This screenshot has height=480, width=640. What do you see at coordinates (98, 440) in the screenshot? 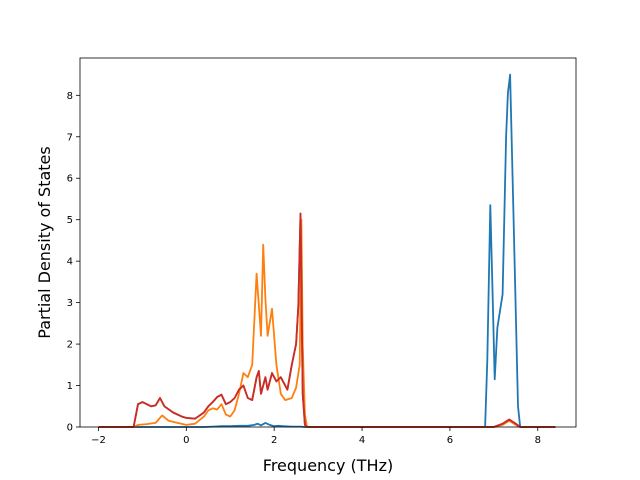
I see `x-tick-label: −2` at bounding box center [98, 440].